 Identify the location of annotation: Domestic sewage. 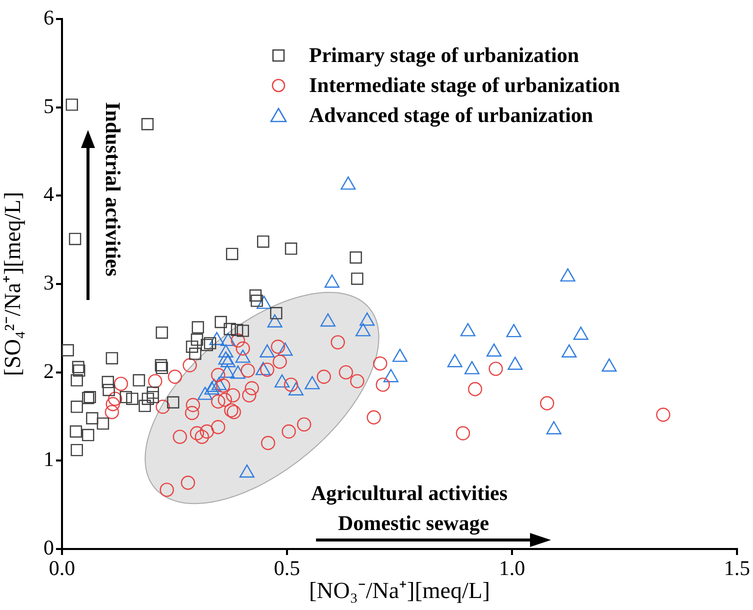
(414, 523).